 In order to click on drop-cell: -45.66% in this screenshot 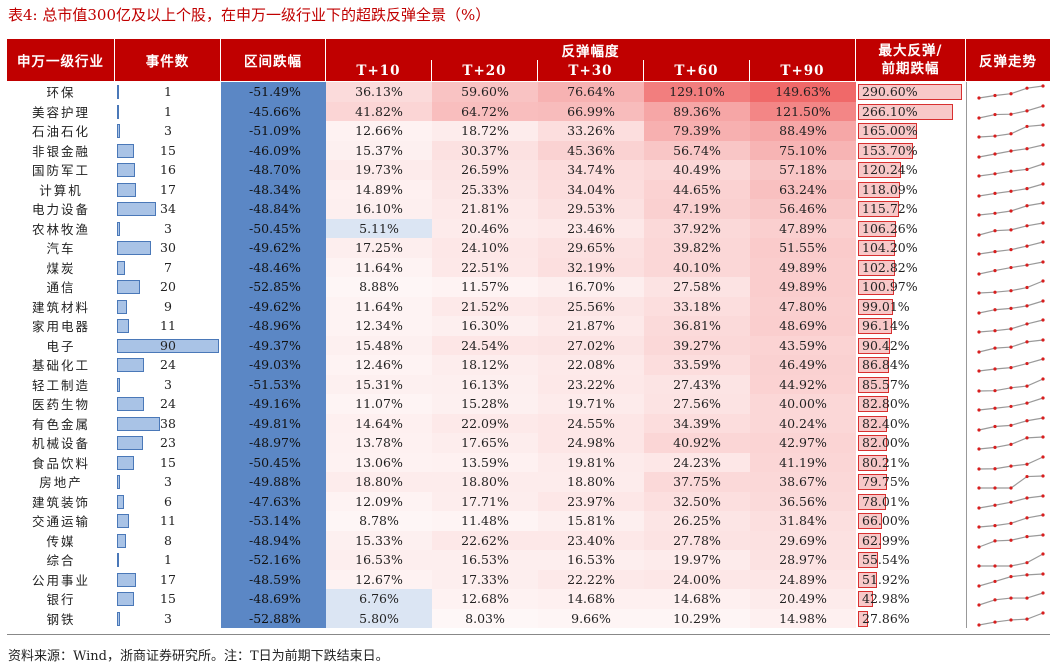, I will do `click(273, 111)`.